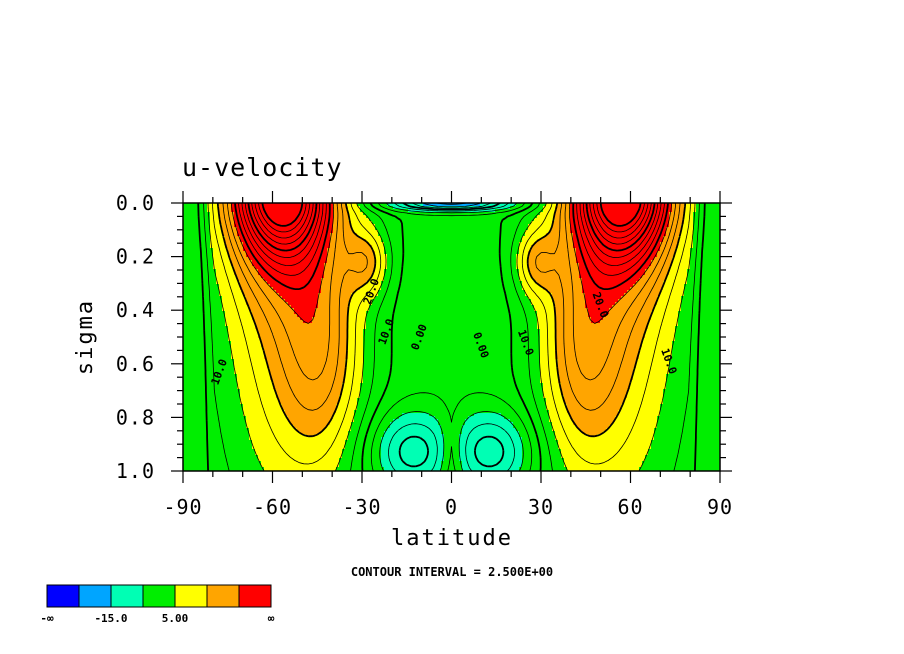  Describe the element at coordinates (157, 618) in the screenshot. I see `colorbar-labels: -∞ -15.0 5.00 ∞` at that location.